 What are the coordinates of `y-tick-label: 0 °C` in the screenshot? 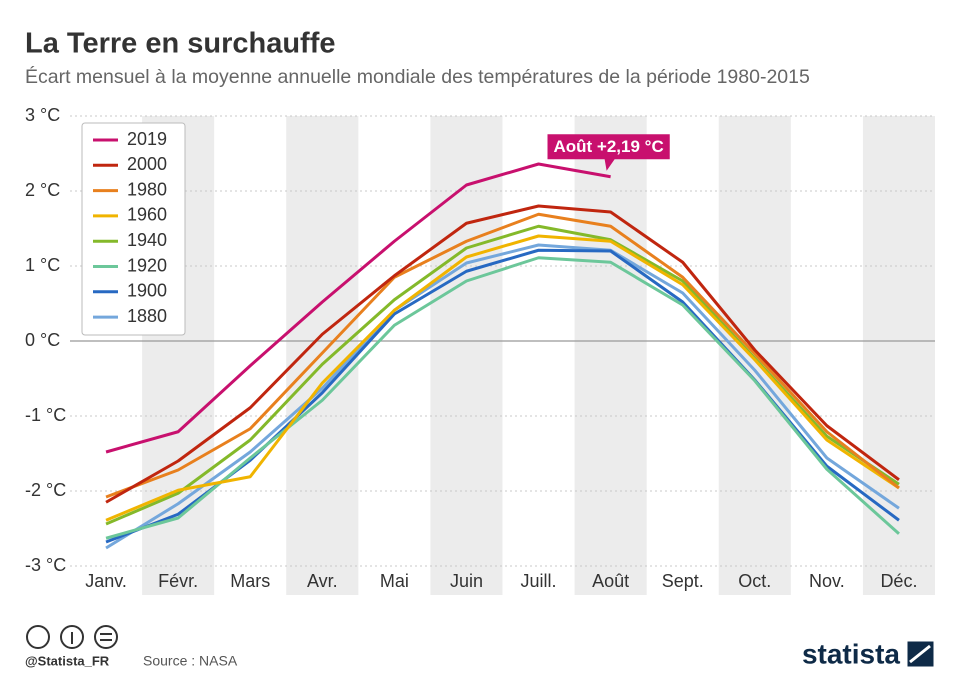 It's located at (42, 340).